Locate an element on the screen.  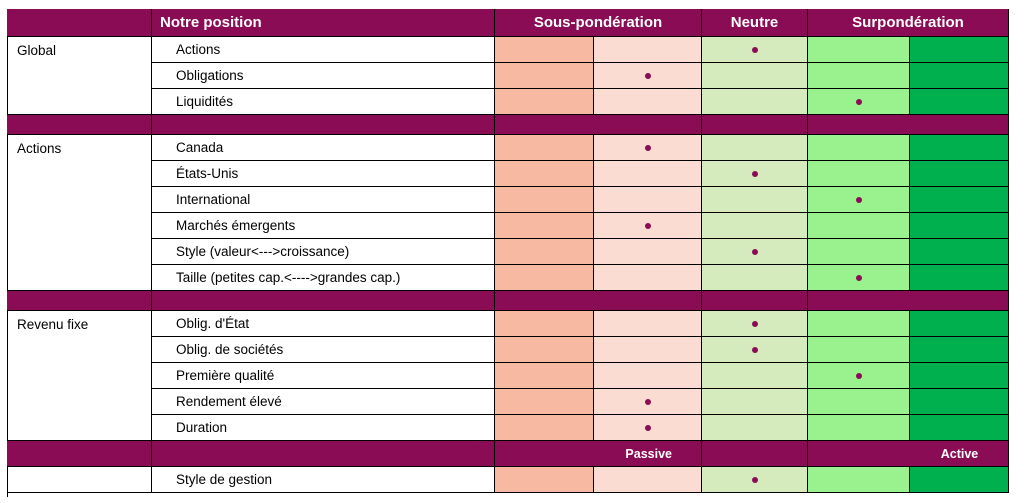
header-corner is located at coordinates (79, 23).